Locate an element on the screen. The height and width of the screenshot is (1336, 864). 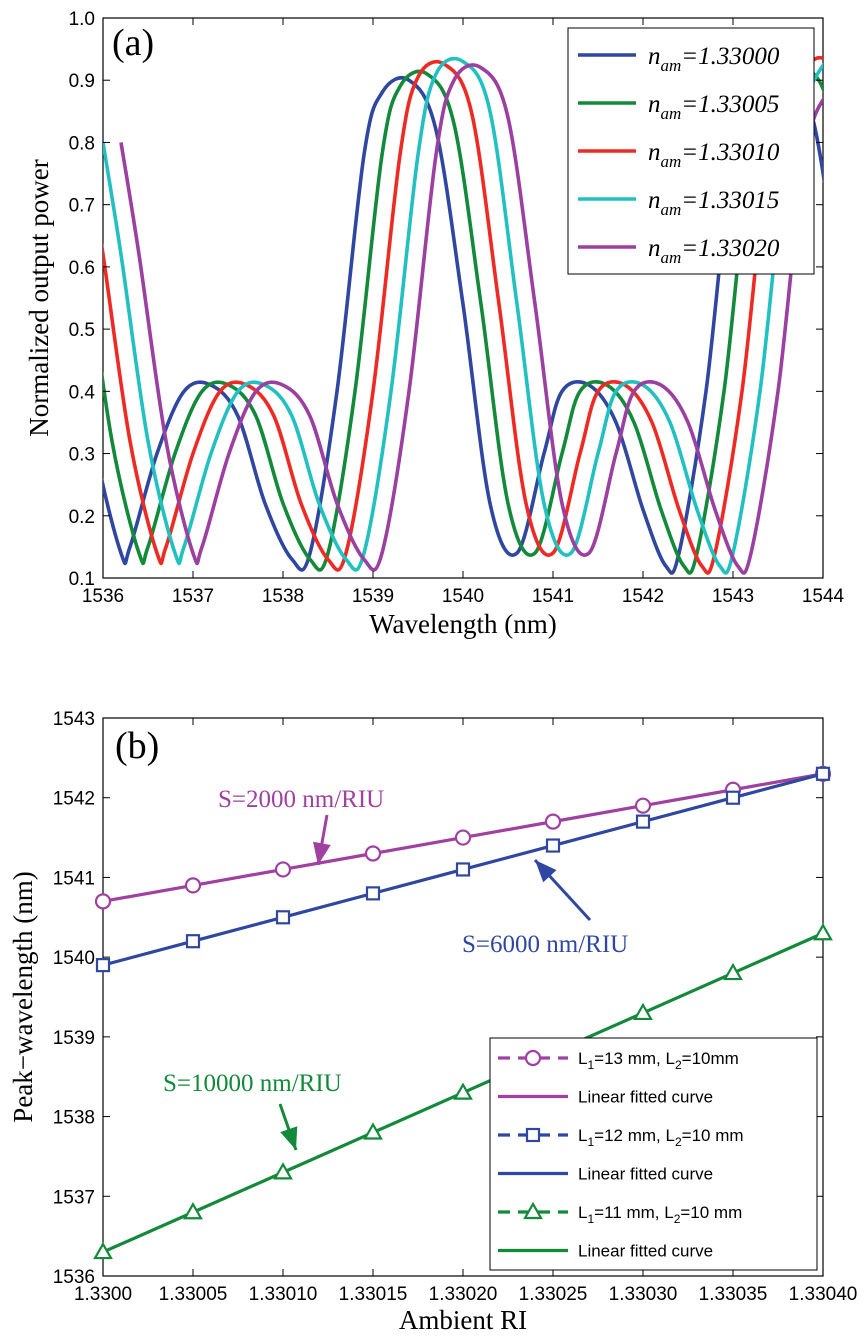
x-tick-label-a: 1541 is located at coordinates (553, 596).